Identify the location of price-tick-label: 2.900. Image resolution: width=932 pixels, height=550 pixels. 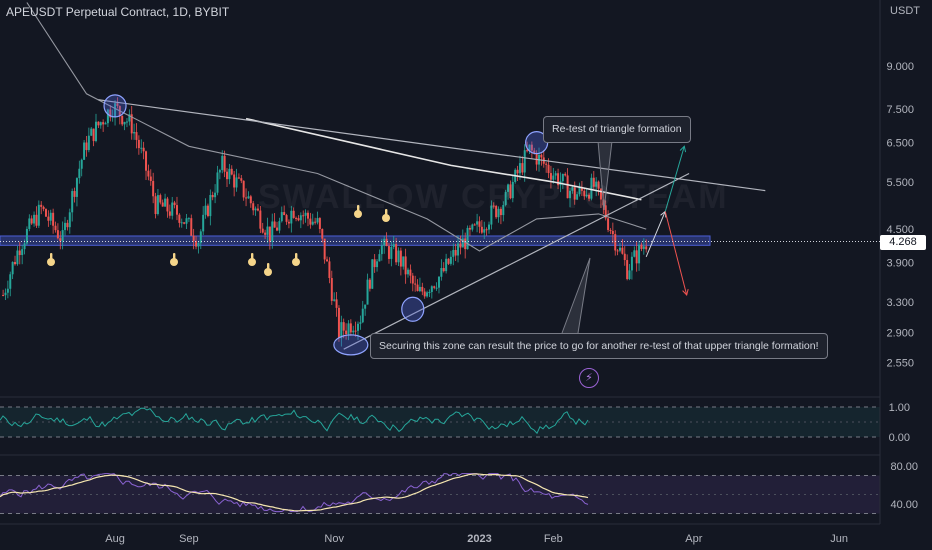
(900, 333).